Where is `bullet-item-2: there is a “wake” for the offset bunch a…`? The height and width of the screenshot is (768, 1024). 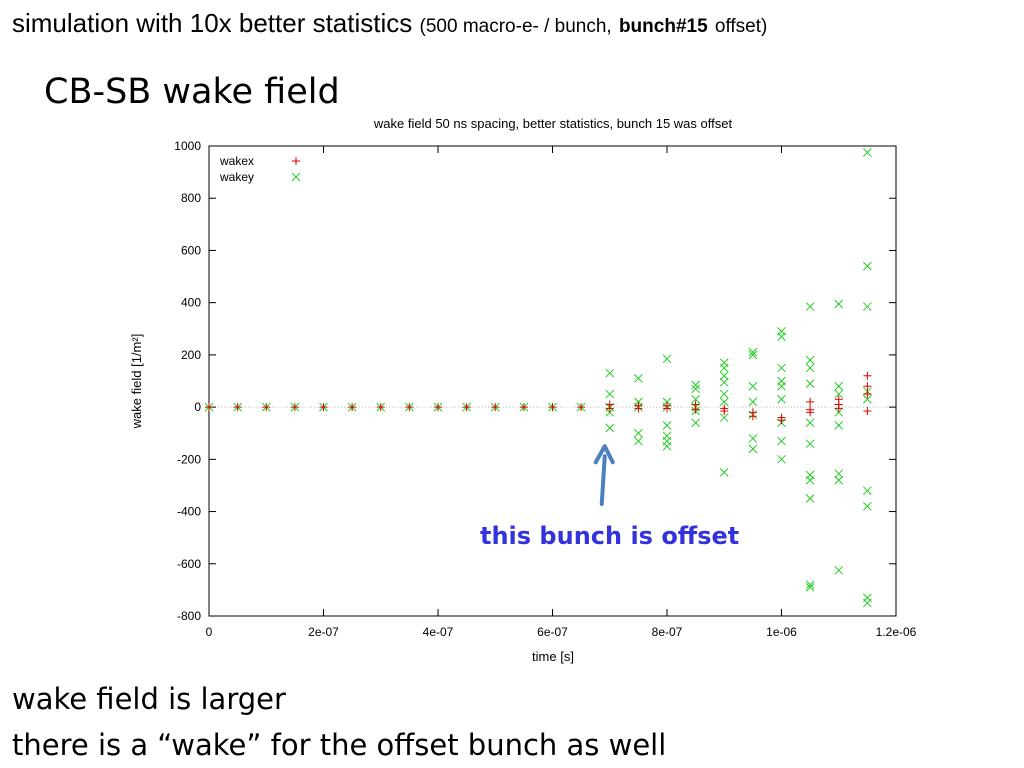
bullet-item-2: there is a “wake” for the offset bunch a… is located at coordinates (339, 745).